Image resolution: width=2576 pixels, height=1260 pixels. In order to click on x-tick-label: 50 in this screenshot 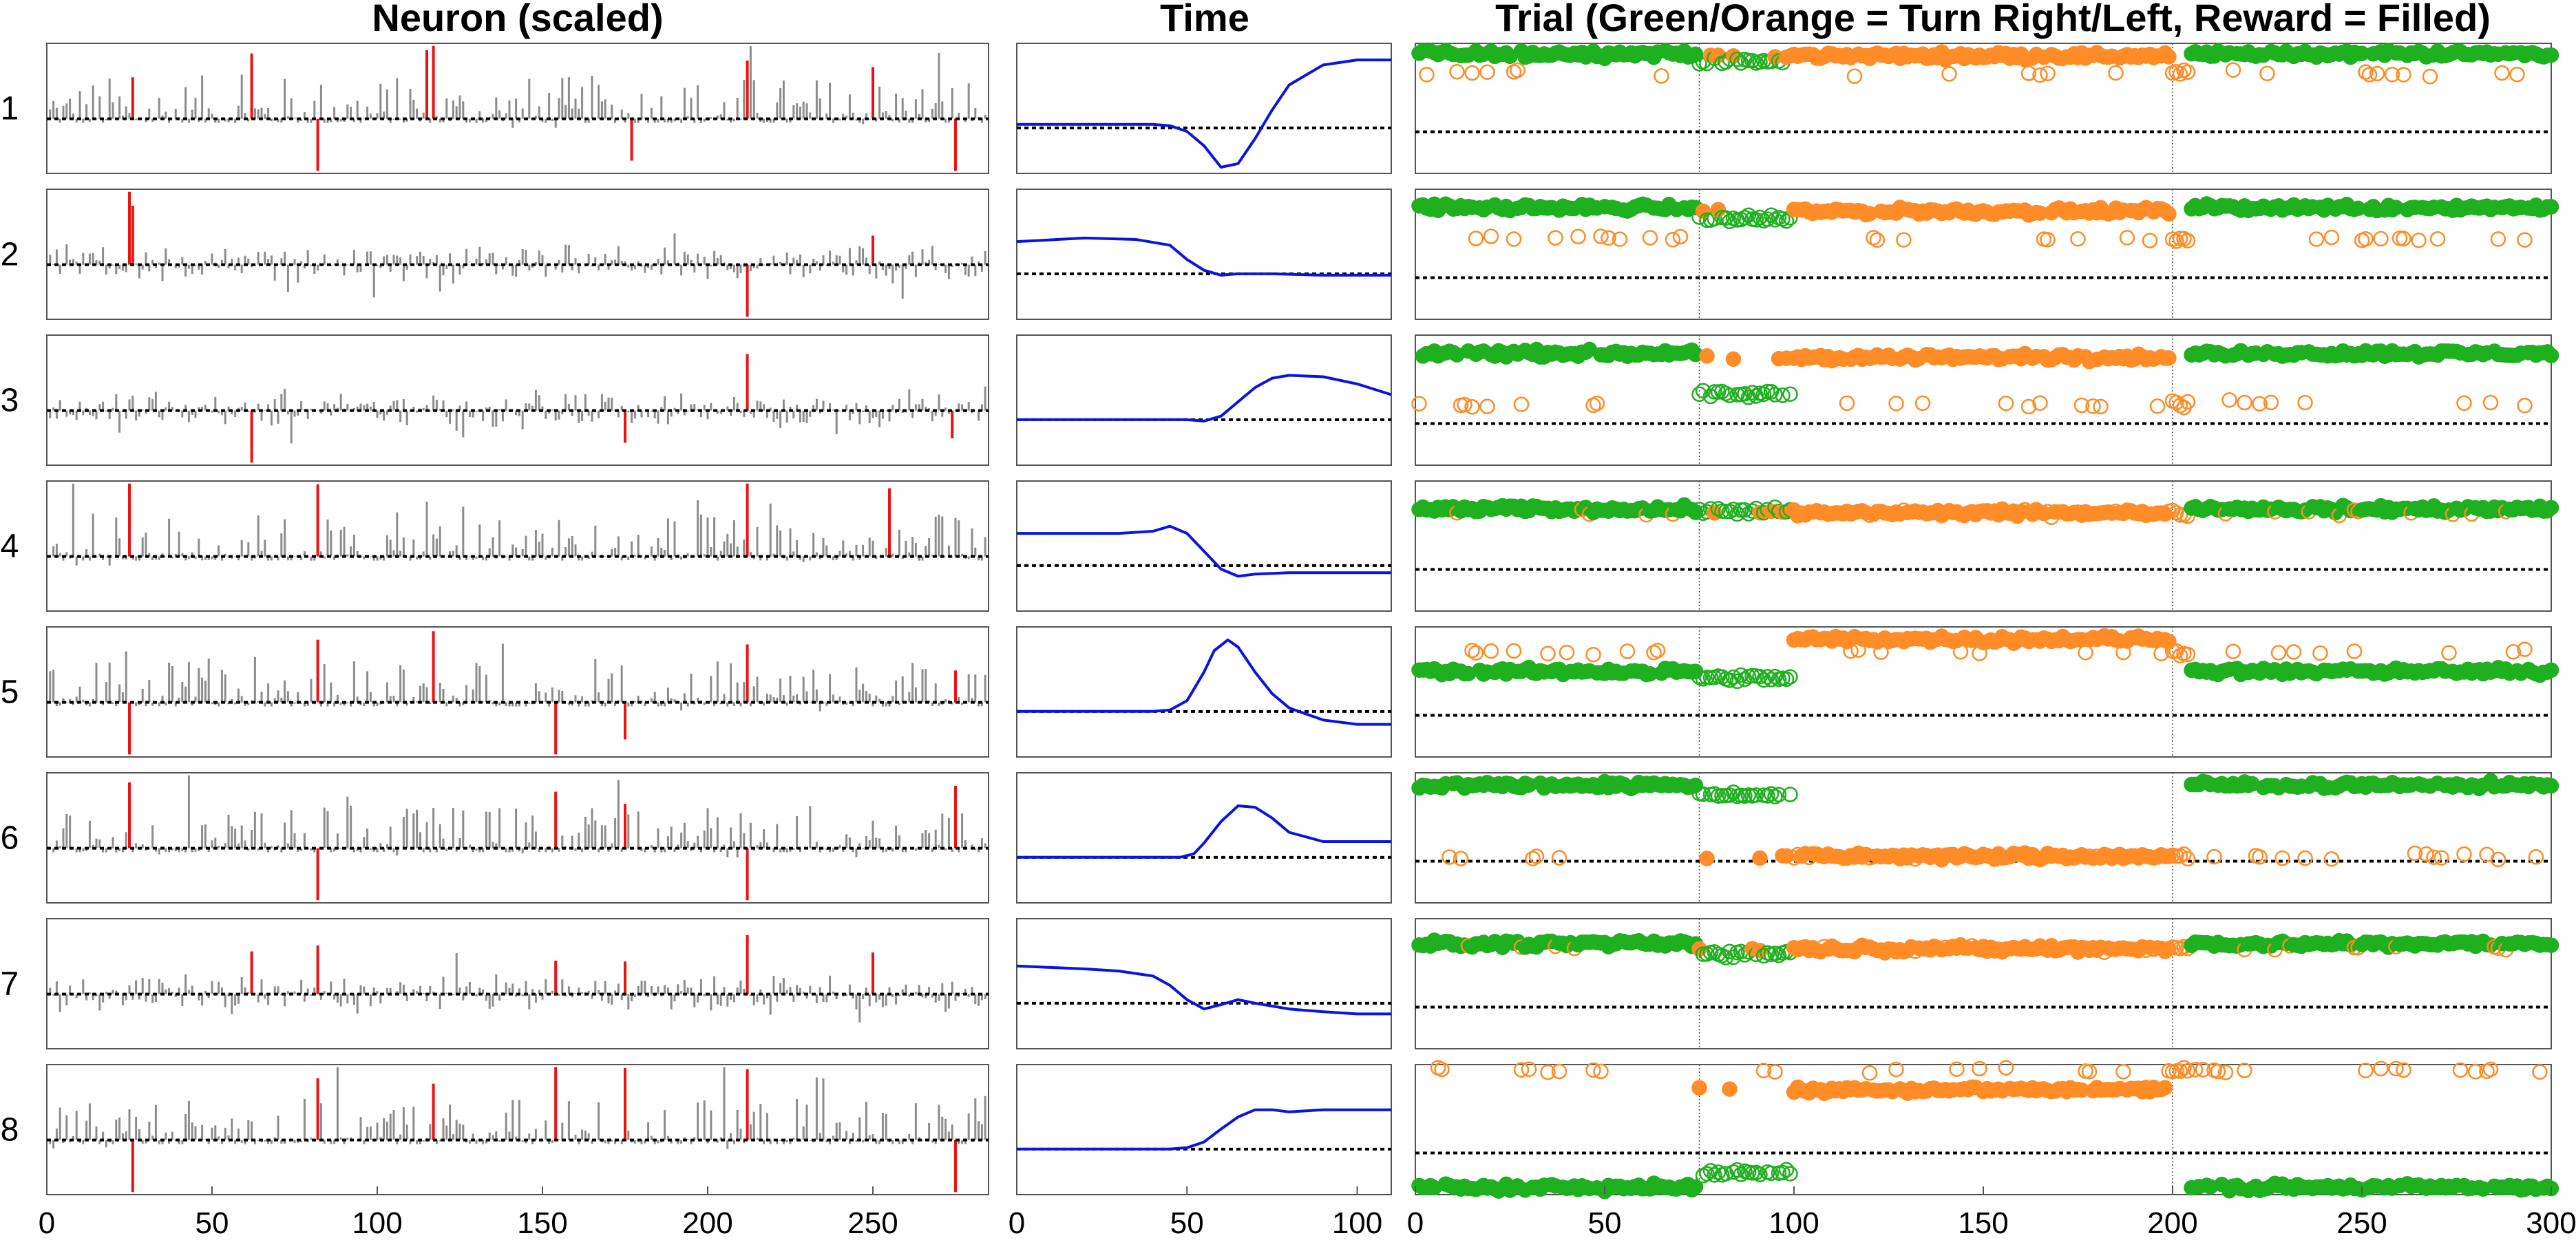, I will do `click(1605, 1223)`.